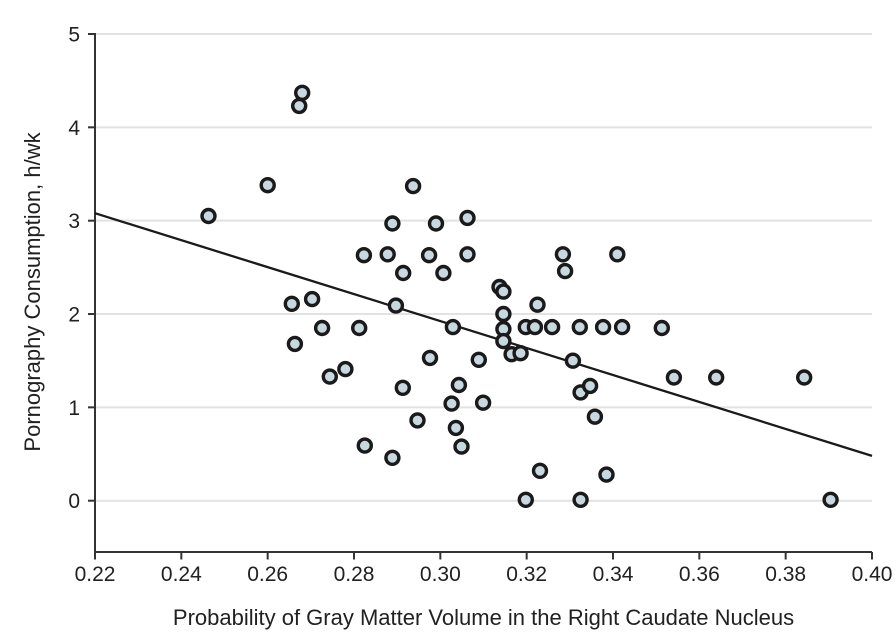 The width and height of the screenshot is (895, 644). Describe the element at coordinates (354, 574) in the screenshot. I see `x-tick-label: 0.28` at that location.